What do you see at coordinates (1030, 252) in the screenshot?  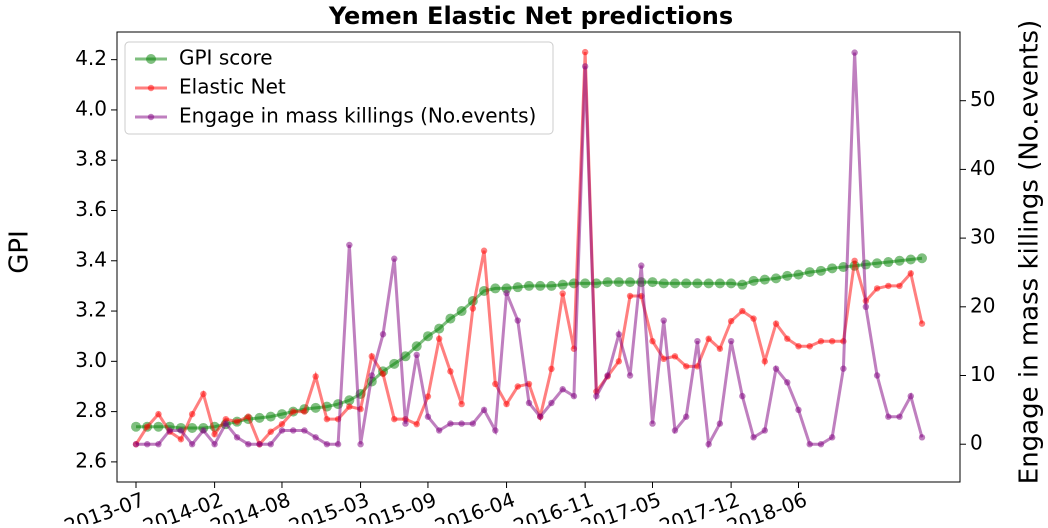 I see `y2-axis-label: Engage in mass killings (No.events)` at bounding box center [1030, 252].